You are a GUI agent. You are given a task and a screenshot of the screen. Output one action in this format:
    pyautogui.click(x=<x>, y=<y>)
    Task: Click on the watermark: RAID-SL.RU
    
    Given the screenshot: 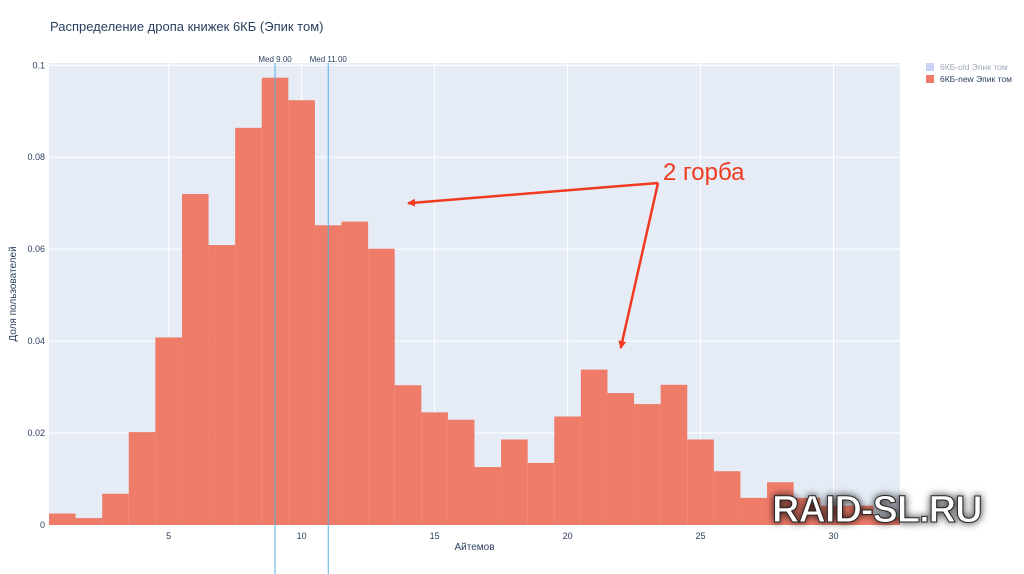 What is the action you would take?
    pyautogui.click(x=878, y=510)
    